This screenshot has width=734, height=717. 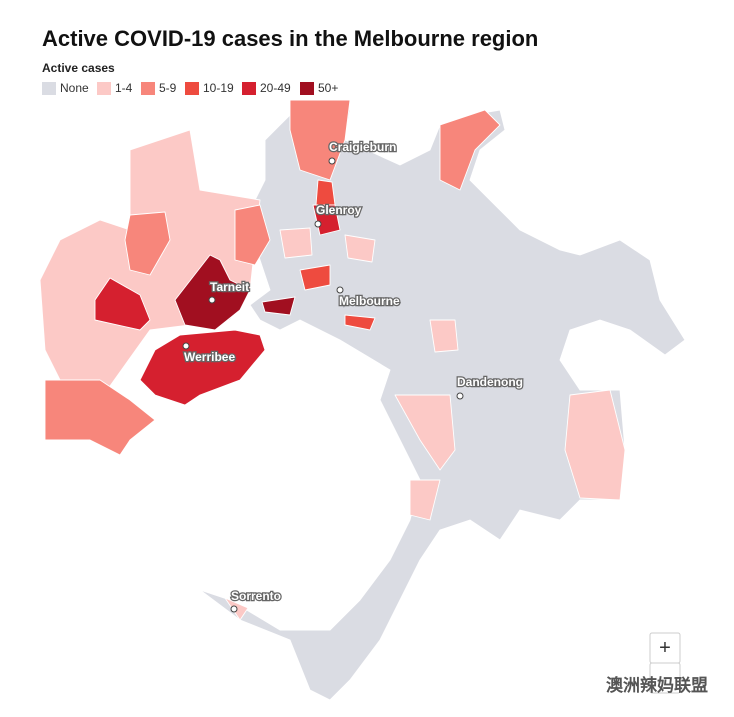 What do you see at coordinates (339, 210) in the screenshot?
I see `place-label: Glenroy` at bounding box center [339, 210].